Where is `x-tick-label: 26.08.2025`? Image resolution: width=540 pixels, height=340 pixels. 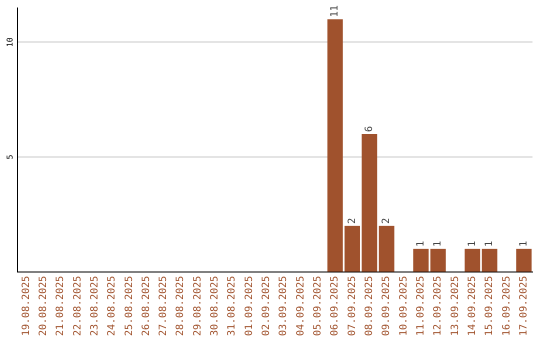
x-tick-label: 26.08.2025 is located at coordinates (146, 306).